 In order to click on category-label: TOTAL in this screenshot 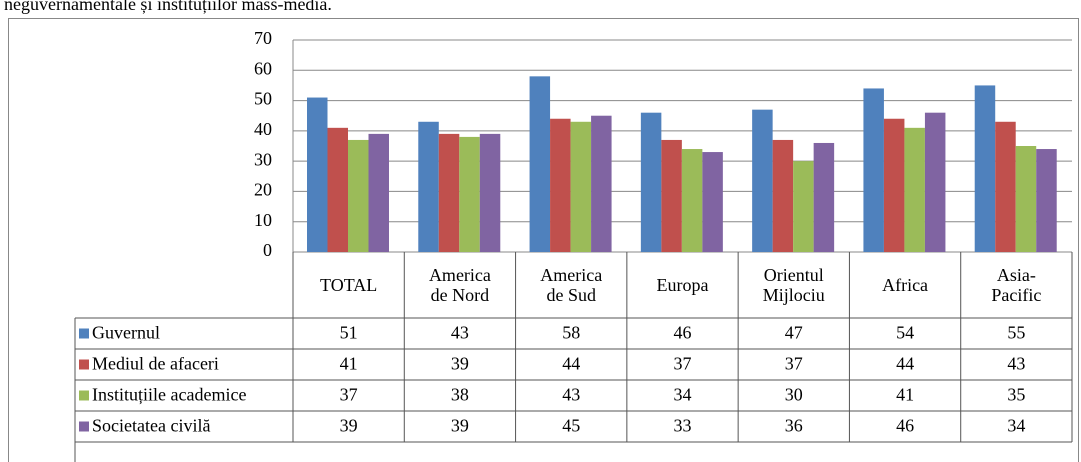, I will do `click(349, 285)`.